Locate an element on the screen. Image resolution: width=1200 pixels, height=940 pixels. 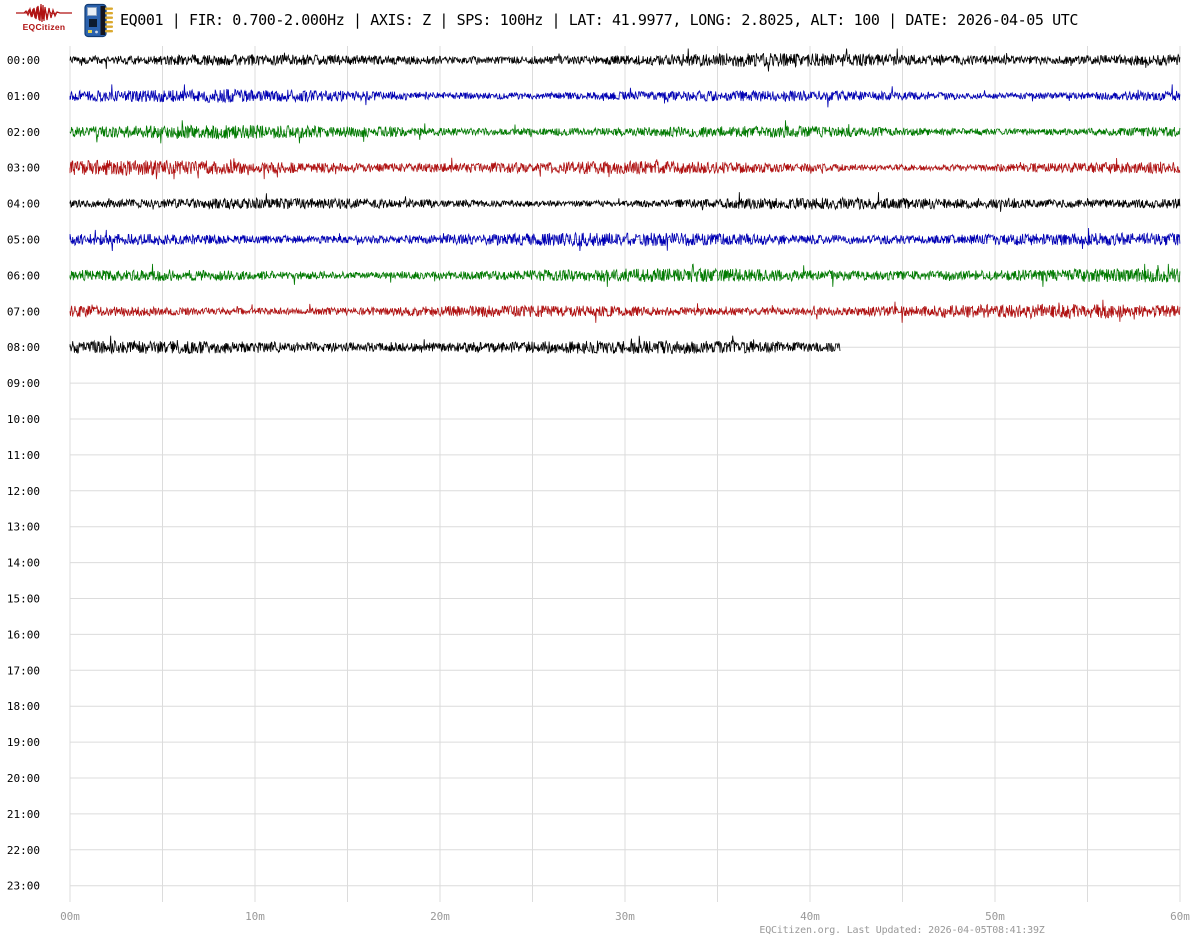
hour-label-09:00: 09:00 is located at coordinates (23, 383).